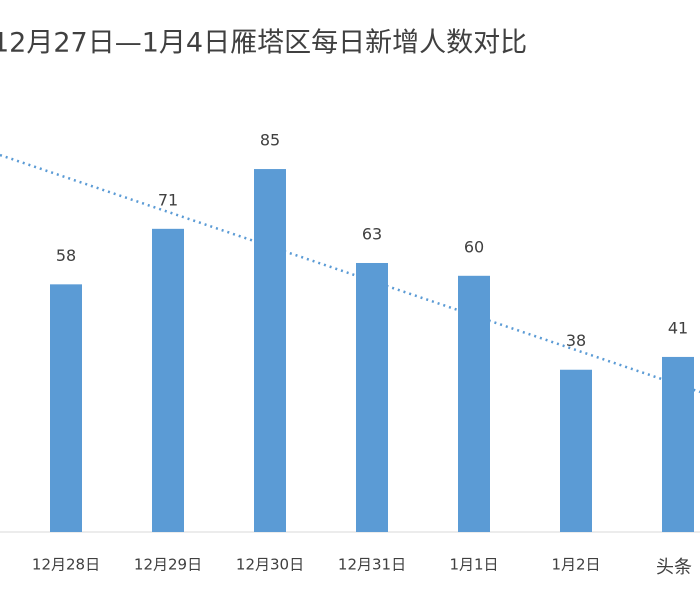  What do you see at coordinates (66, 565) in the screenshot?
I see `x-tick-label: 12月28日` at bounding box center [66, 565].